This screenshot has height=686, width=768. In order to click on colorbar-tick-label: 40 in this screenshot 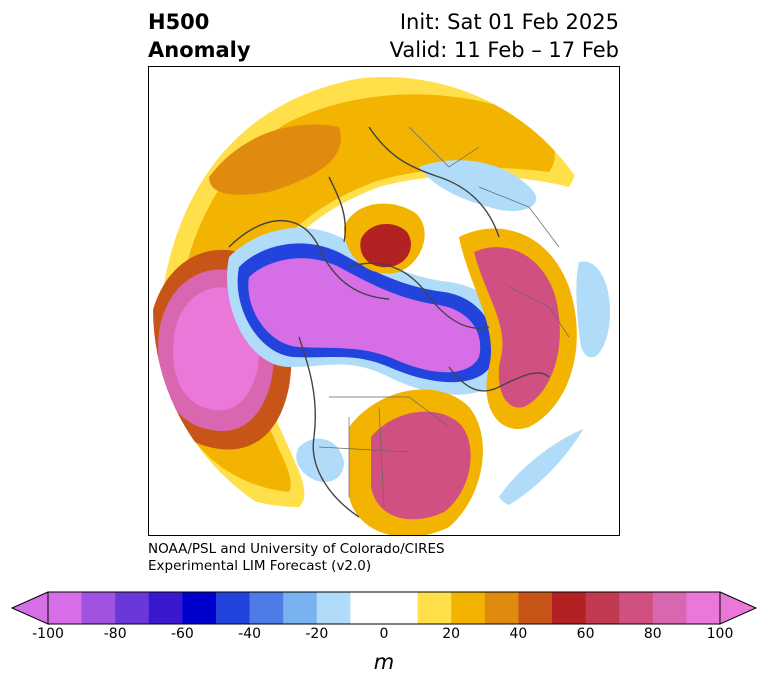, I will do `click(518, 634)`.